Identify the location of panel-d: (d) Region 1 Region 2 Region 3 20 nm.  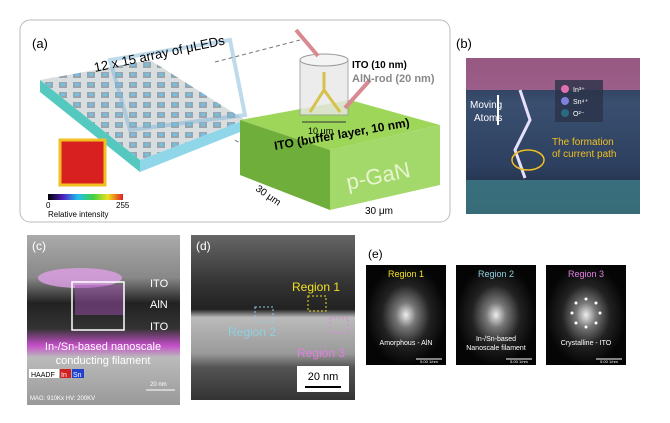
(273, 317).